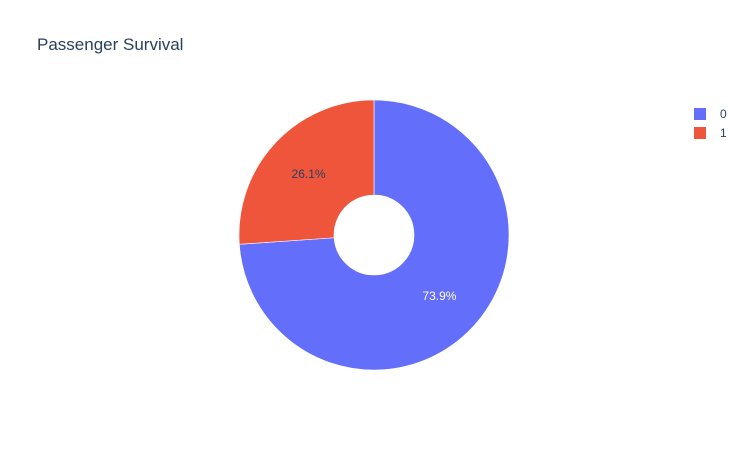 This screenshot has width=748, height=450. I want to click on chart-title: Passenger Survival, so click(110, 44).